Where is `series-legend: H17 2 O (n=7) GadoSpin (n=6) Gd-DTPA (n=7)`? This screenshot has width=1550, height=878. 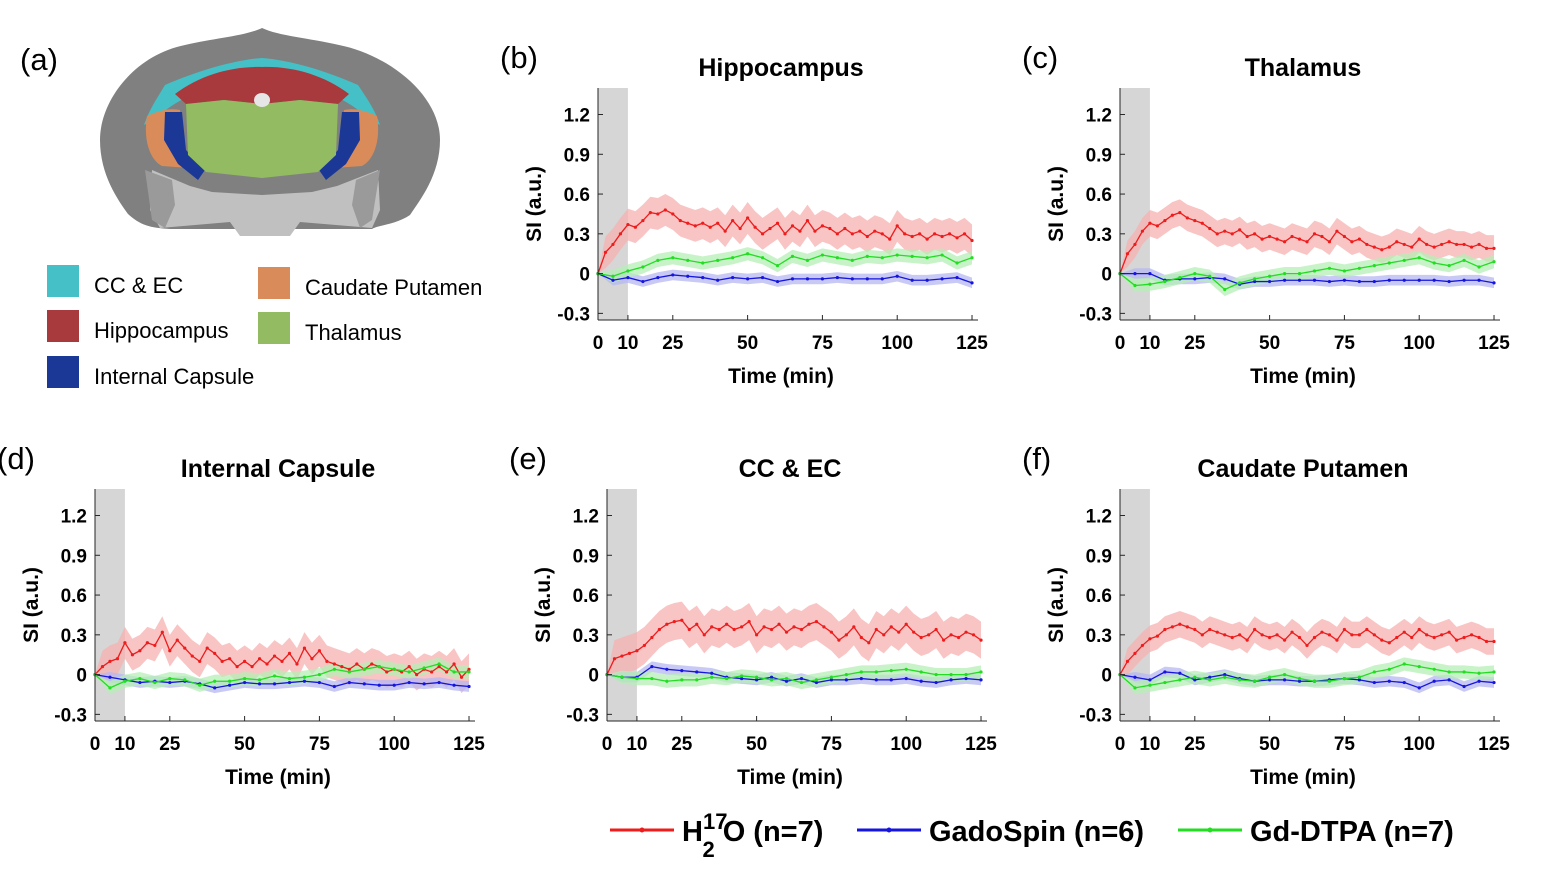
series-legend: H17 2 O (n=7) GadoSpin (n=6) Gd-DTPA (n=7) is located at coordinates (1032, 835).